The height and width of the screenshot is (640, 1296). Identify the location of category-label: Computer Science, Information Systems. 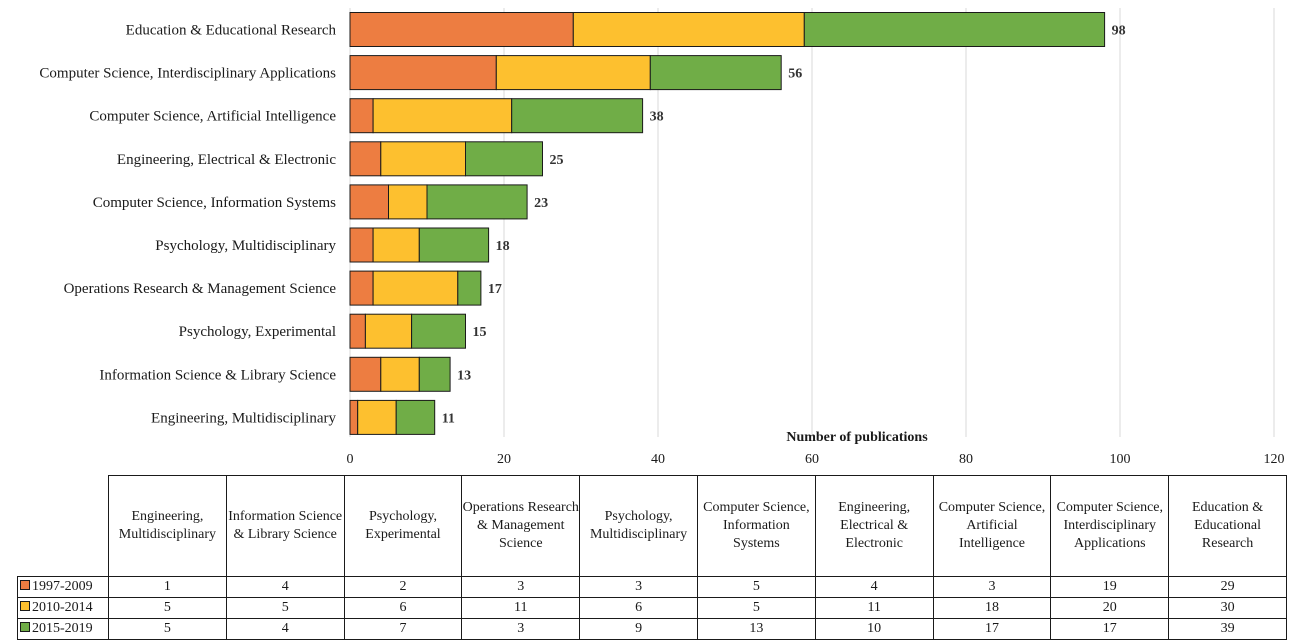
(214, 203).